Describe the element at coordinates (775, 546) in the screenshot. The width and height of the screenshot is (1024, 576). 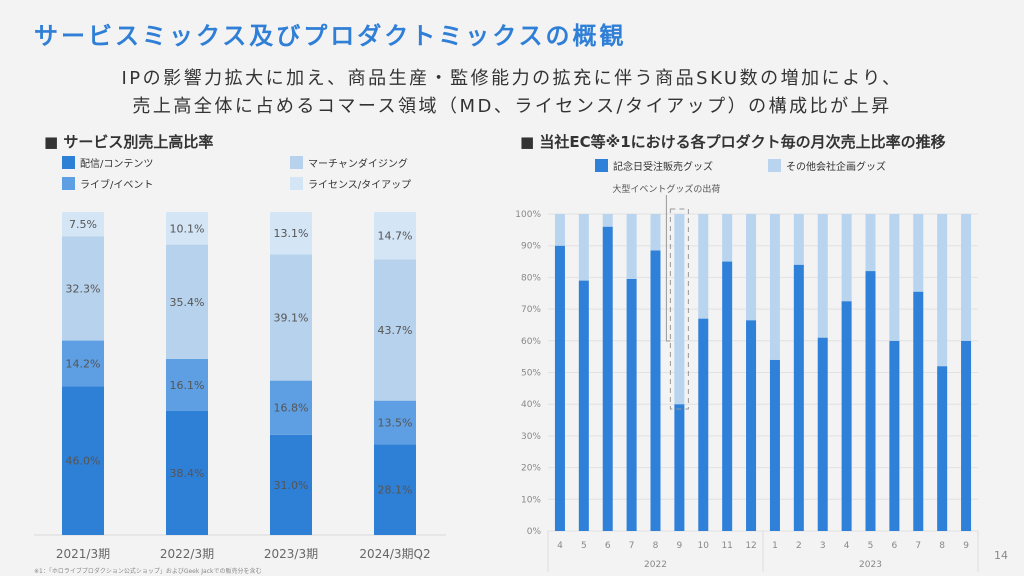
I see `x-tick-label: 1` at that location.